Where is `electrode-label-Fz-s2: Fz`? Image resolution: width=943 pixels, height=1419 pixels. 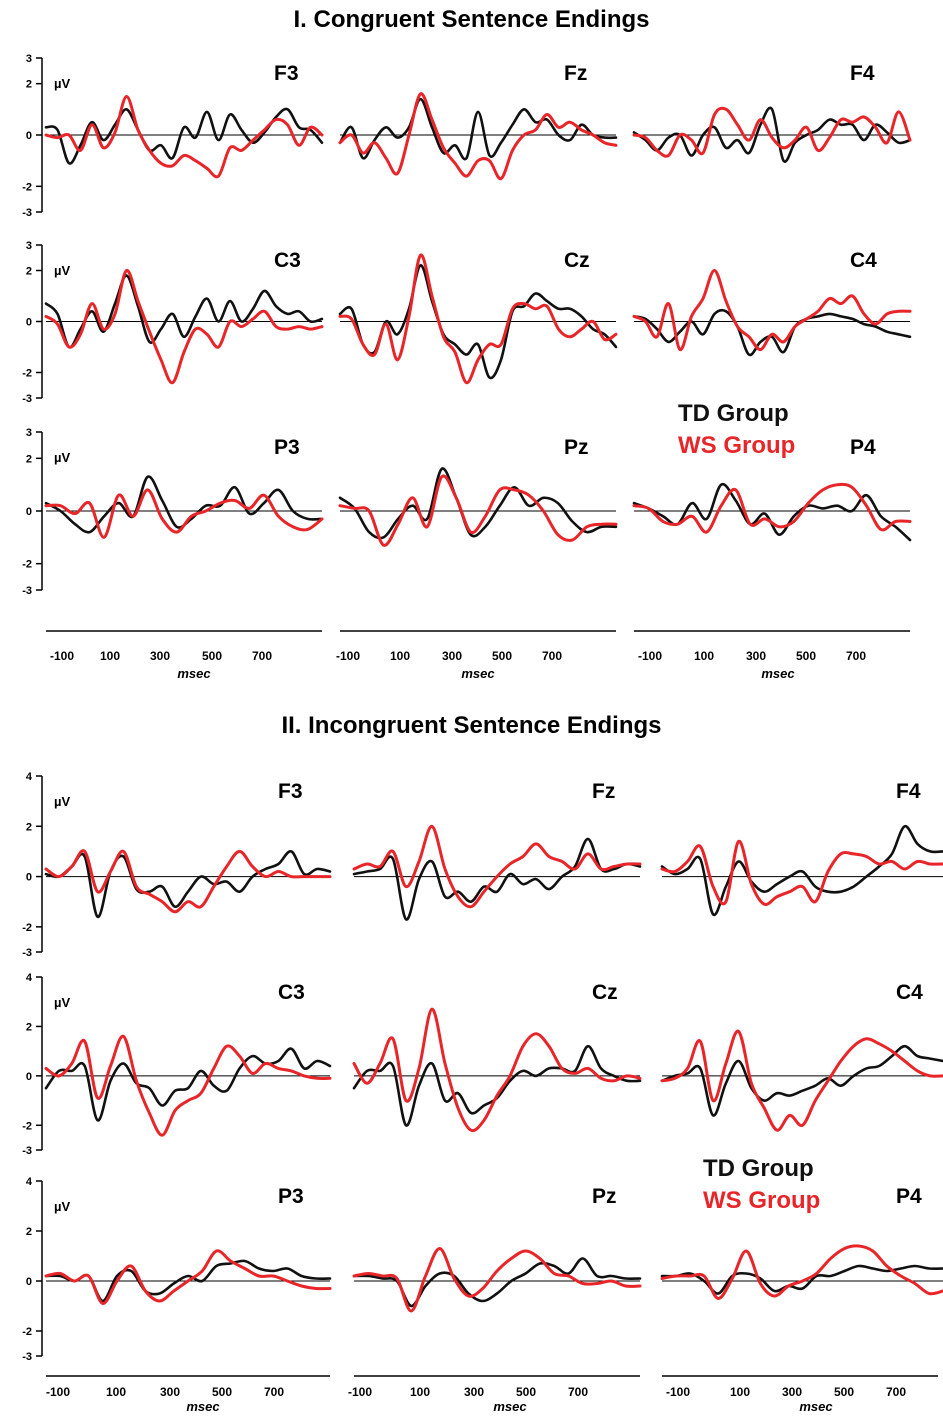
electrode-label-Fz-s2: Fz is located at coordinates (603, 791).